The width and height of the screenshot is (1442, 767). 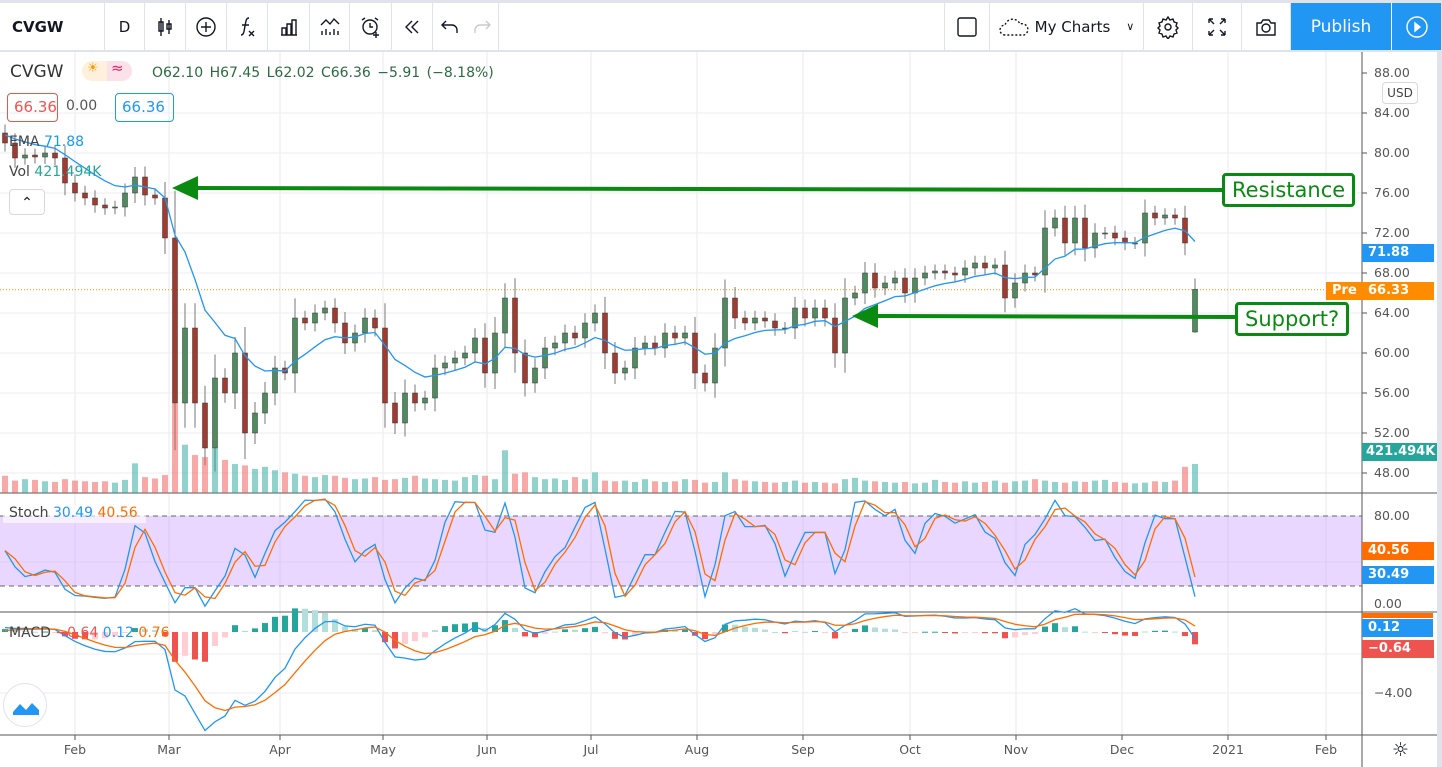 I want to click on collapse-legend-button: ⌃, so click(x=27, y=202).